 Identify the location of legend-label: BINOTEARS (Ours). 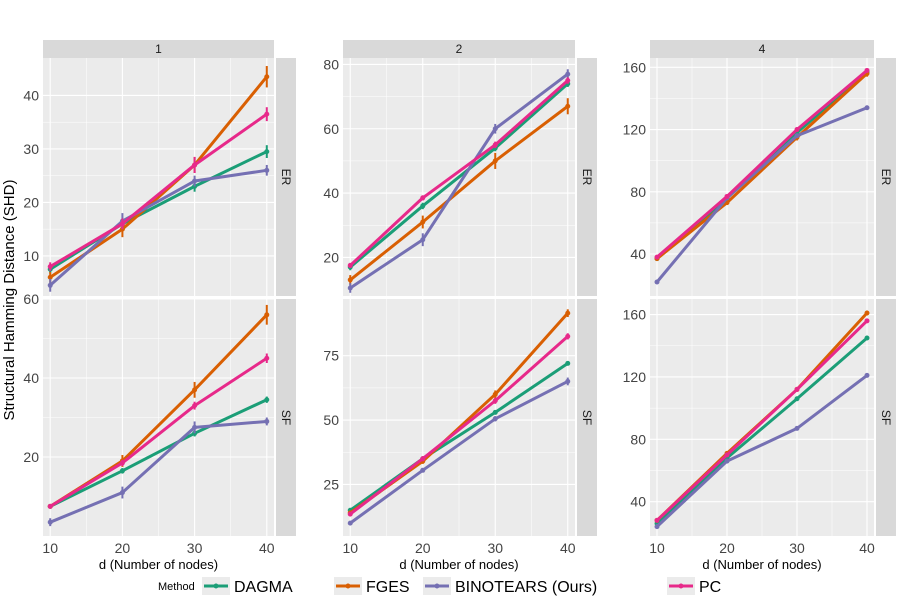
(526, 587).